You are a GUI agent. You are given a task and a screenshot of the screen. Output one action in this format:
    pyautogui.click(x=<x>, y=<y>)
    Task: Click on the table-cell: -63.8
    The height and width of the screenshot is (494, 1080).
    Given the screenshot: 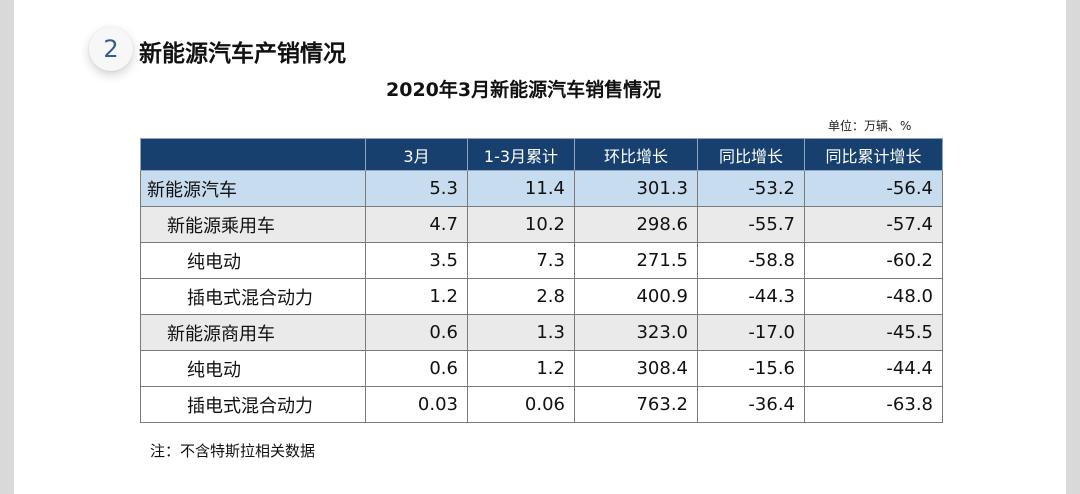 What is the action you would take?
    pyautogui.click(x=873, y=404)
    